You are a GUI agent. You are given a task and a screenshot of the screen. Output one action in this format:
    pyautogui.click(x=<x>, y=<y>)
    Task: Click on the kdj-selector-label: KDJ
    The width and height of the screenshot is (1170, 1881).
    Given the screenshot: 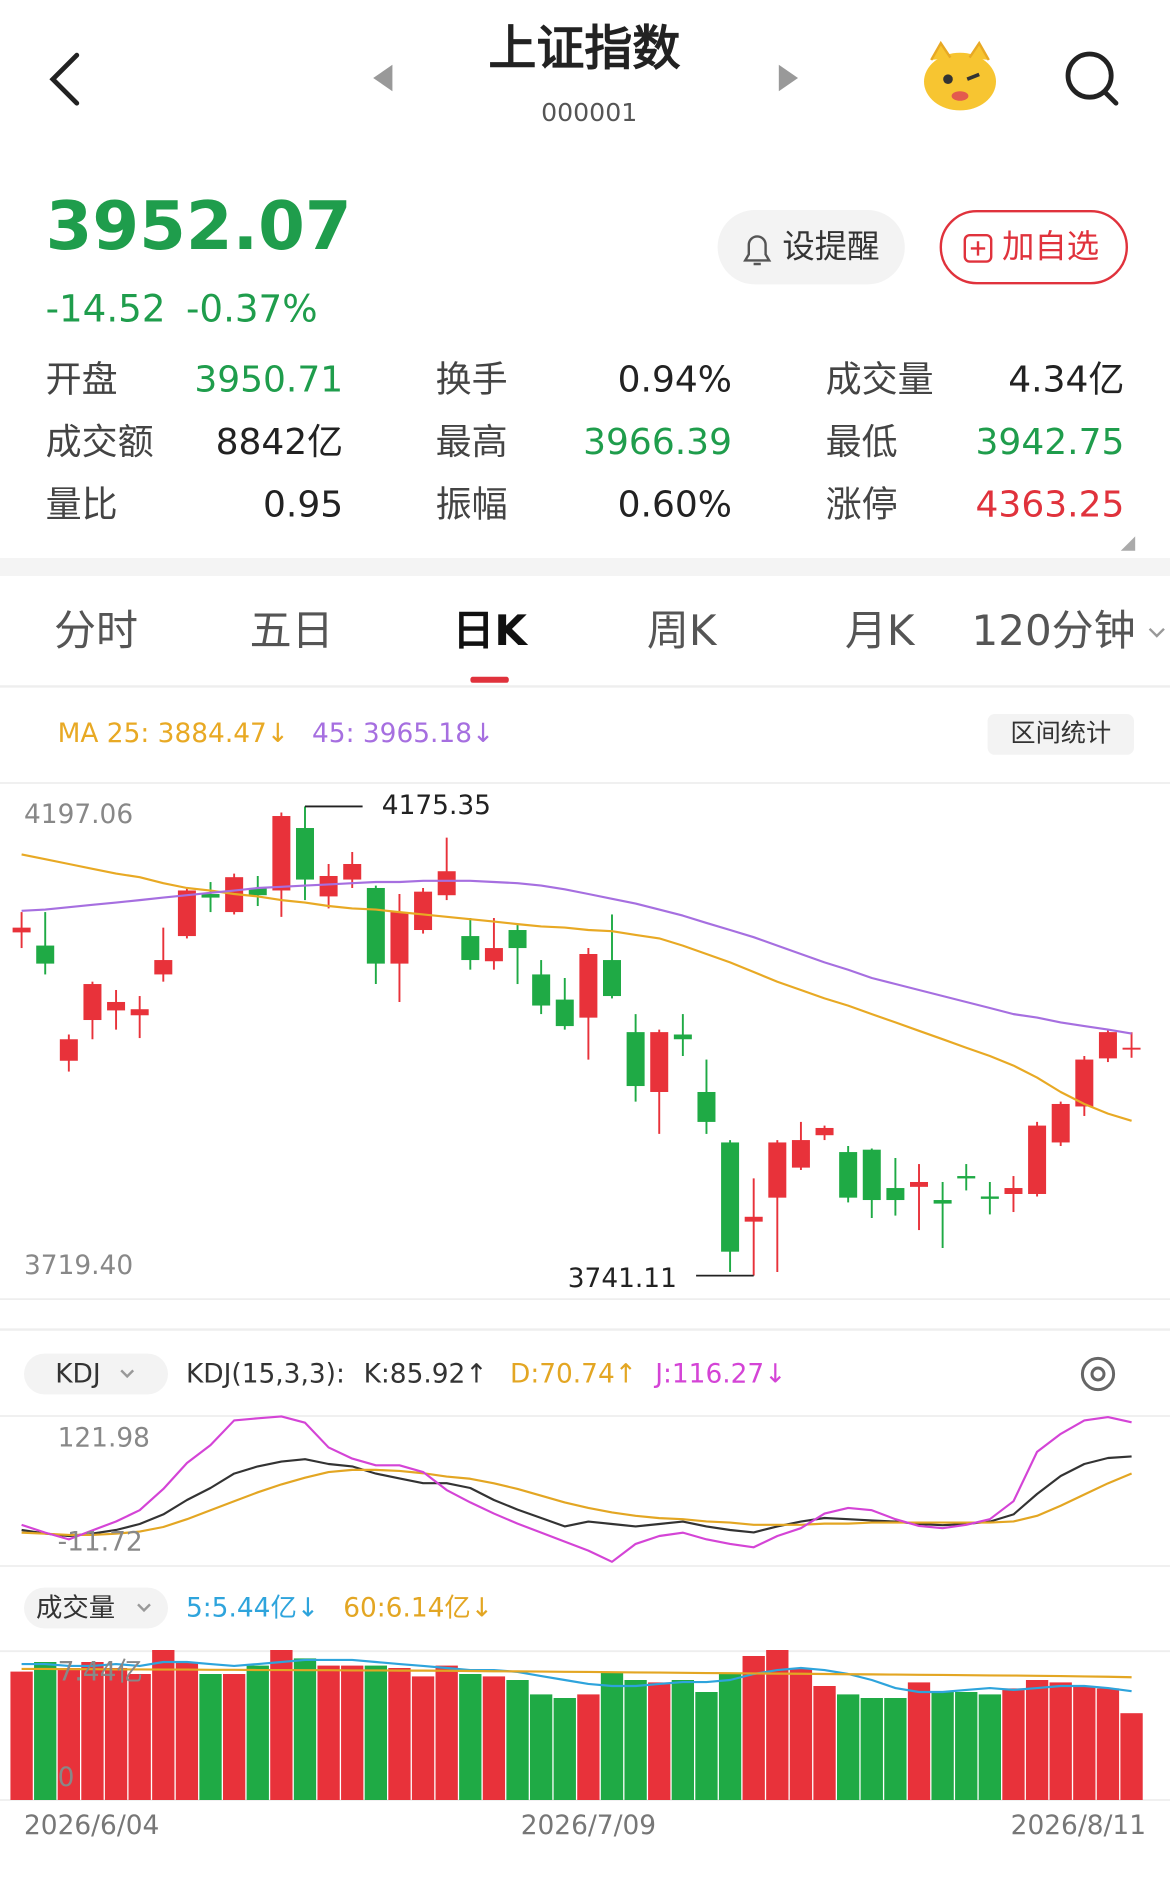 What is the action you would take?
    pyautogui.click(x=77, y=1374)
    